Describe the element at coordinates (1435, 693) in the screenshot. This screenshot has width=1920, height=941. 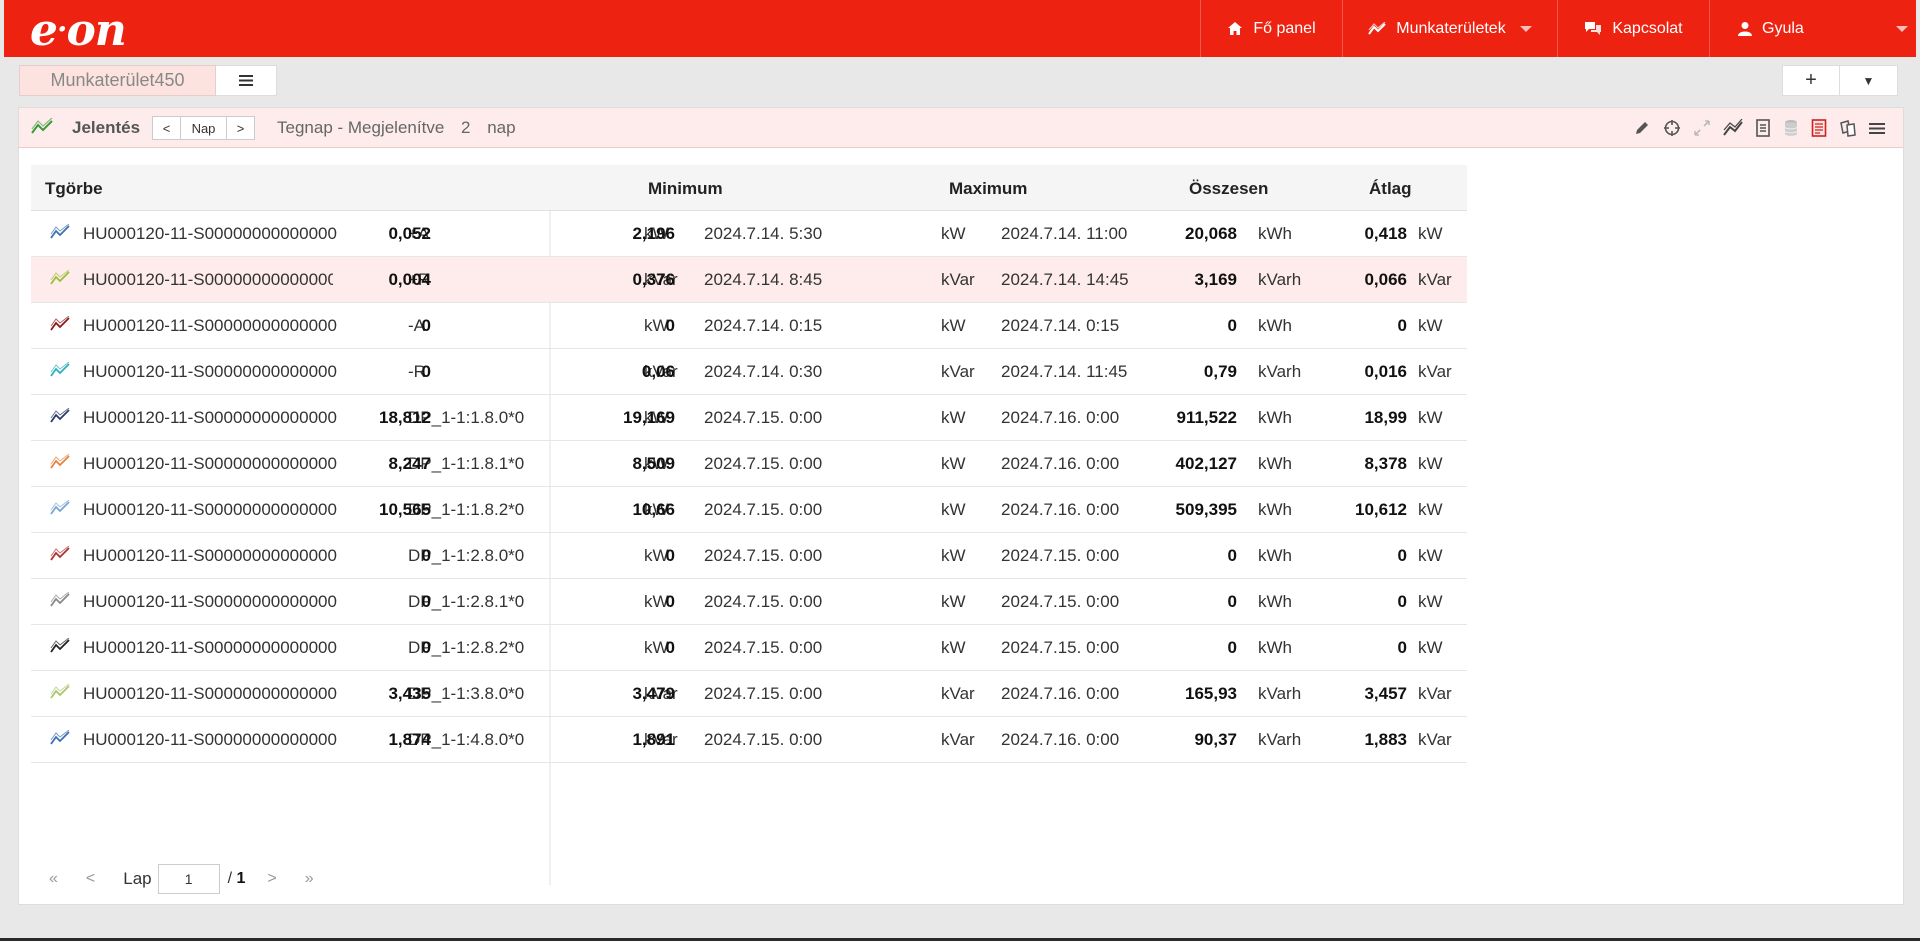
I see `avg-unit: kVar` at that location.